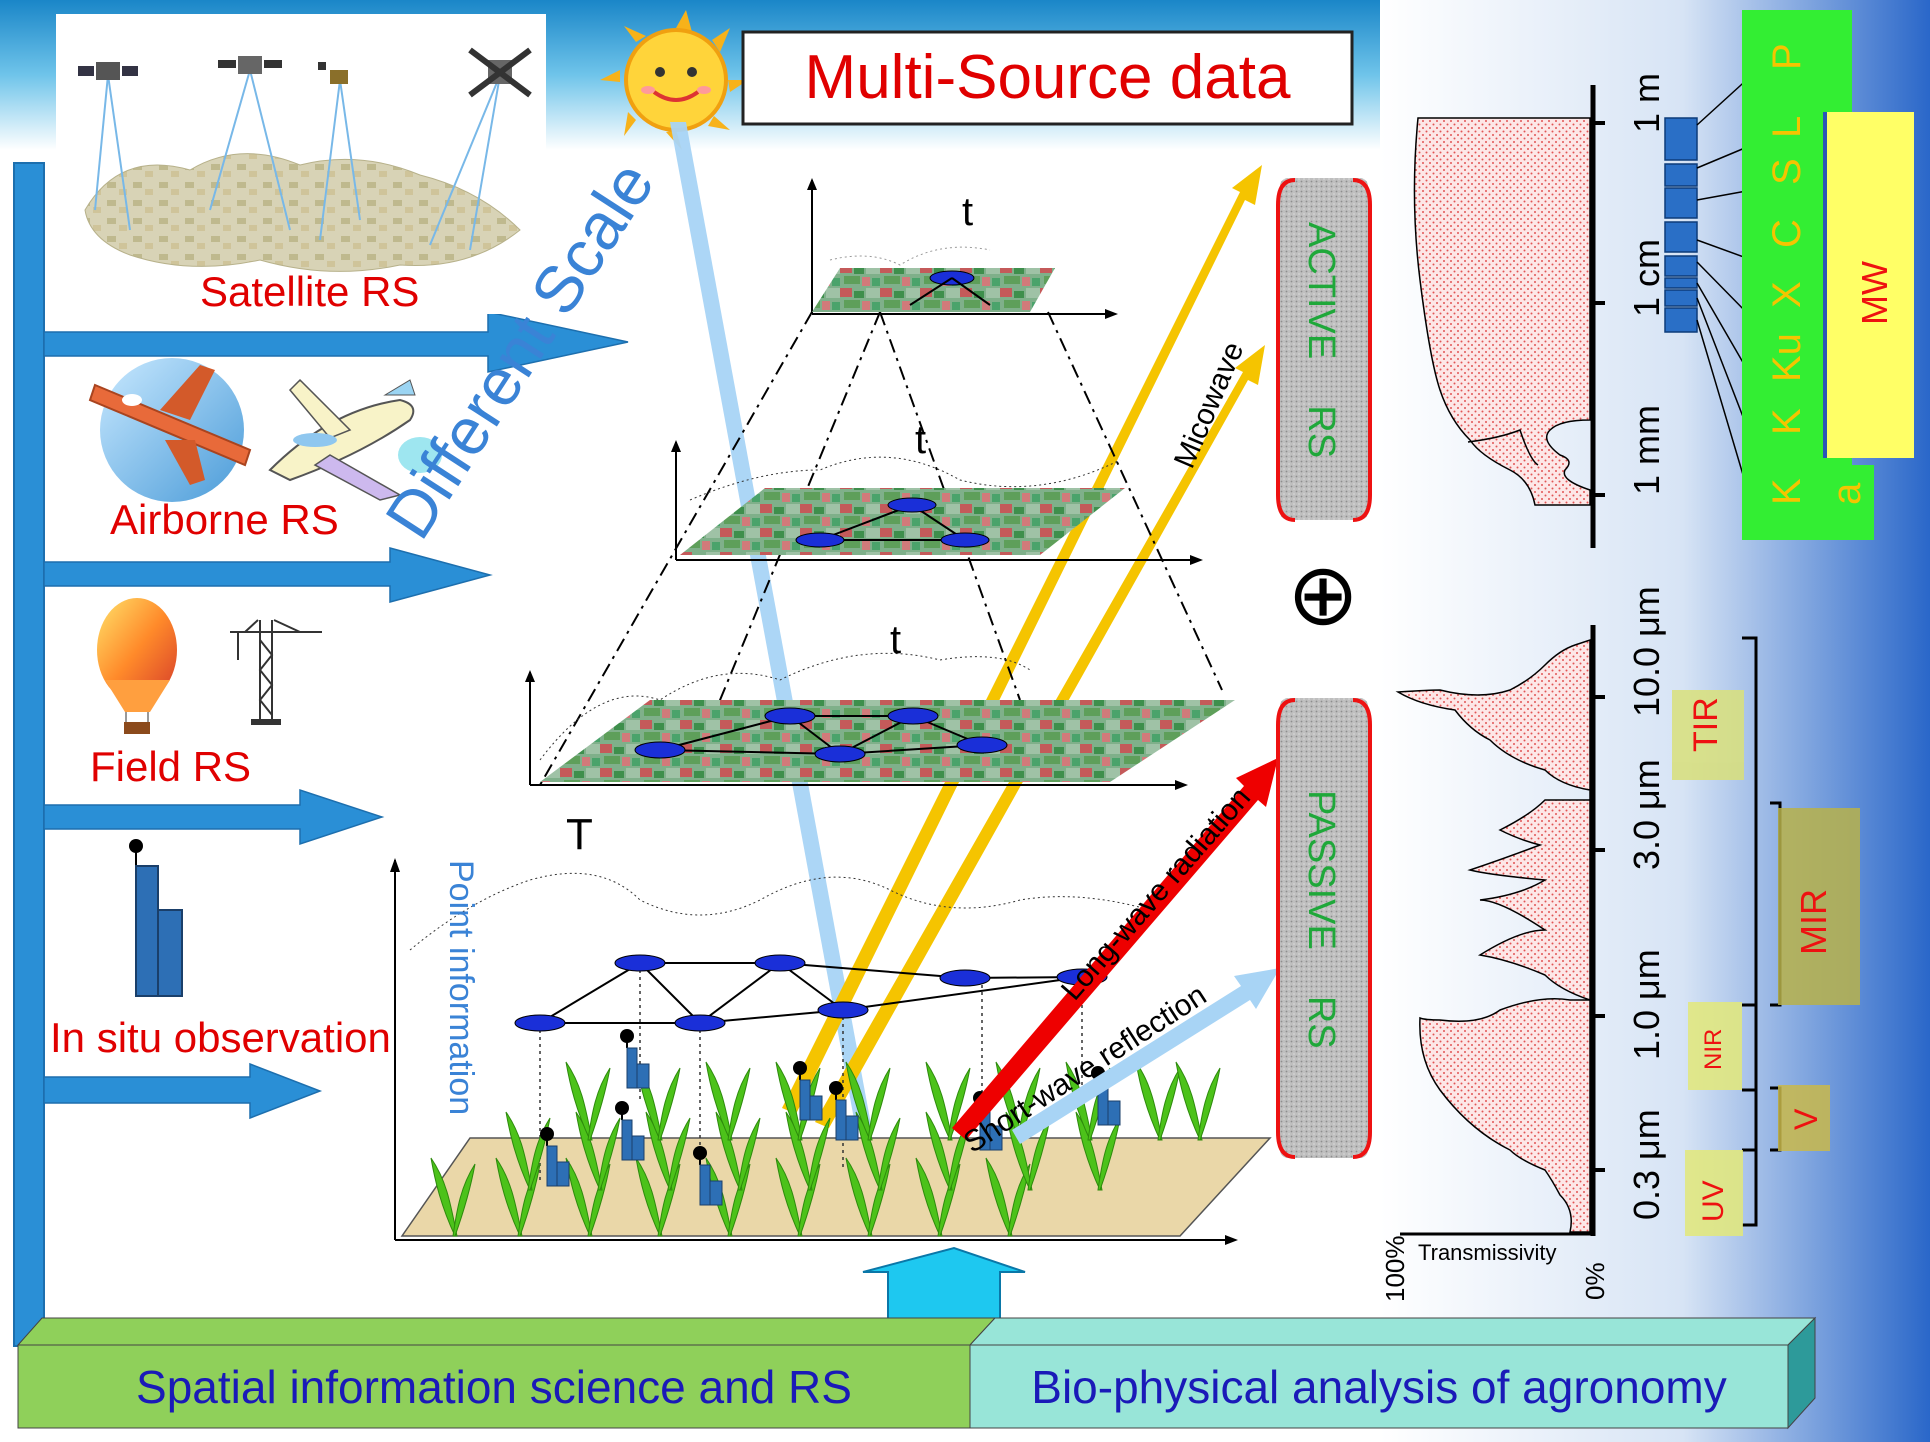  I want to click on axis-0-label: 0%, so click(1595, 1281).